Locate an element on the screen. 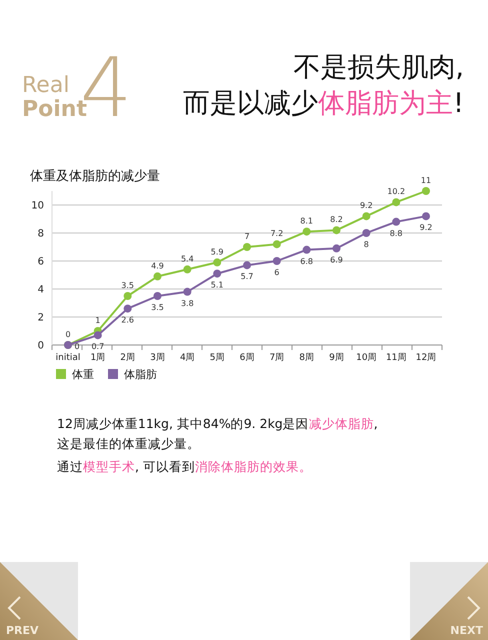 The height and width of the screenshot is (640, 488). x-tick-label: 3周 is located at coordinates (157, 357).